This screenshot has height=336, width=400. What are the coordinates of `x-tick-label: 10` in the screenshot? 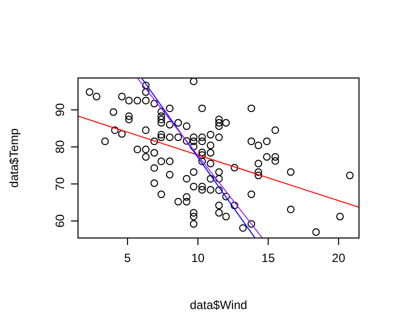 It's located at (198, 258).